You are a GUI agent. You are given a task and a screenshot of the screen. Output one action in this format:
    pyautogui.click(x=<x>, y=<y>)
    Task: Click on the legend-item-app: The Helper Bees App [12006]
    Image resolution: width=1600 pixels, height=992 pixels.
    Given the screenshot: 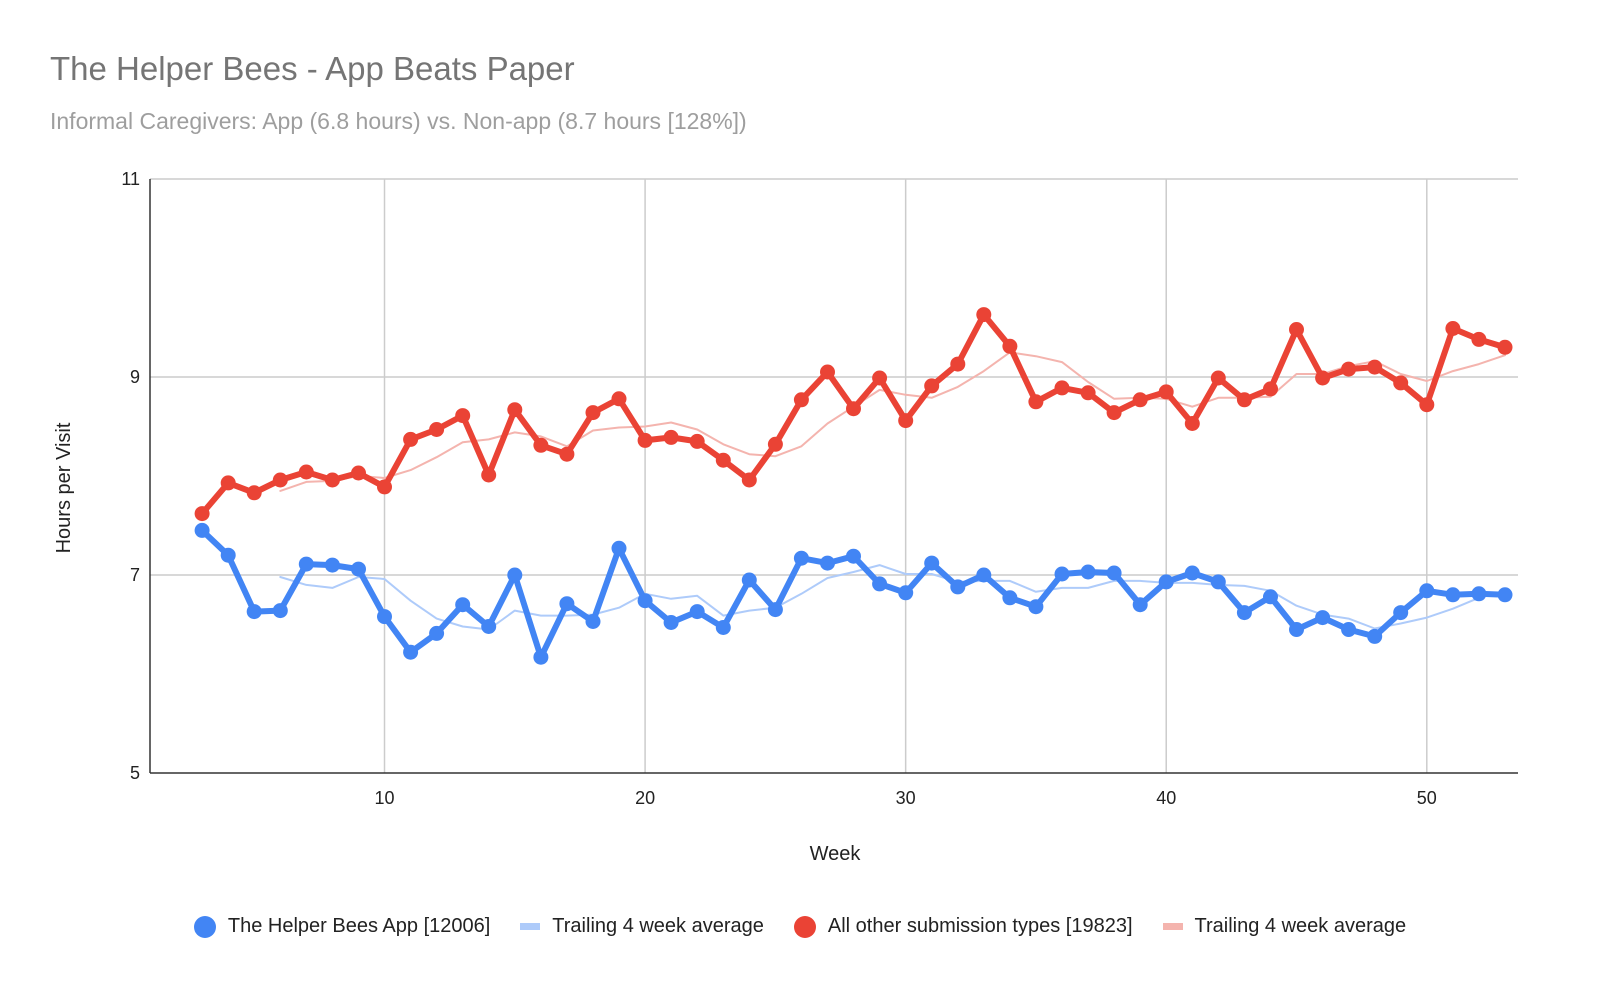 What is the action you would take?
    pyautogui.click(x=341, y=926)
    